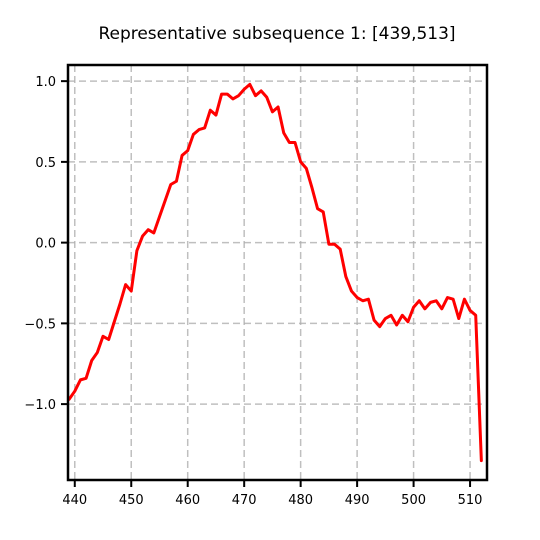 This screenshot has width=540, height=540. Describe the element at coordinates (300, 500) in the screenshot. I see `x-tick-label: 480` at that location.